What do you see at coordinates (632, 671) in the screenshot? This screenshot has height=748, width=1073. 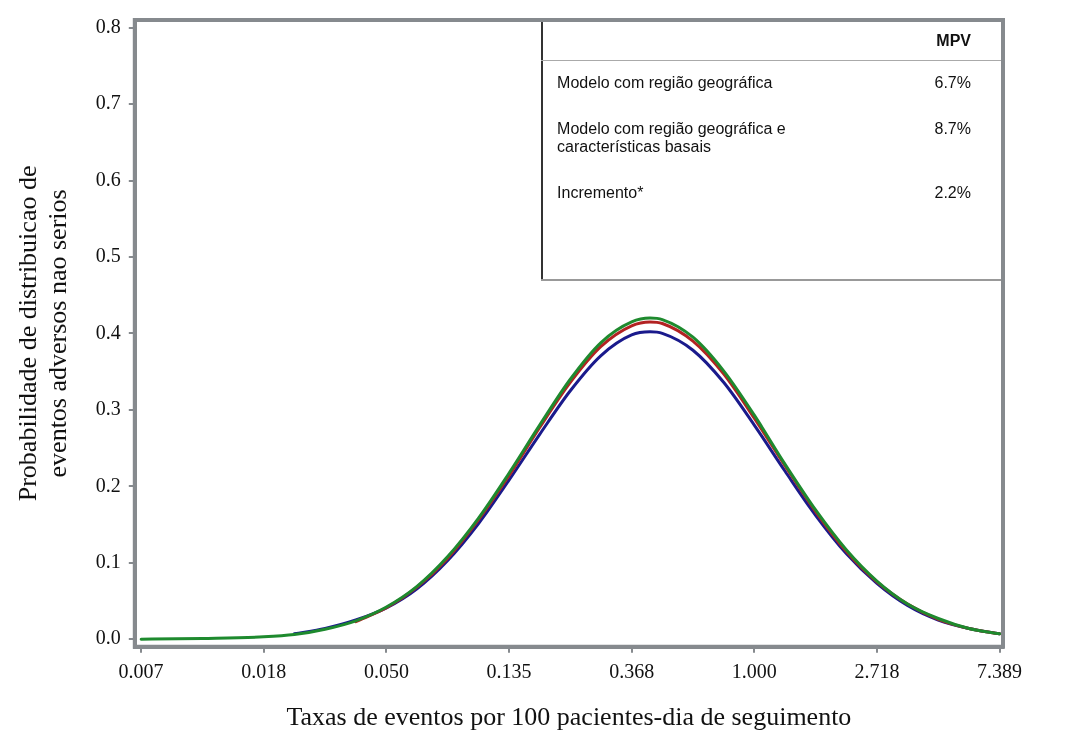 I see `x-tick-label: 0.368` at bounding box center [632, 671].